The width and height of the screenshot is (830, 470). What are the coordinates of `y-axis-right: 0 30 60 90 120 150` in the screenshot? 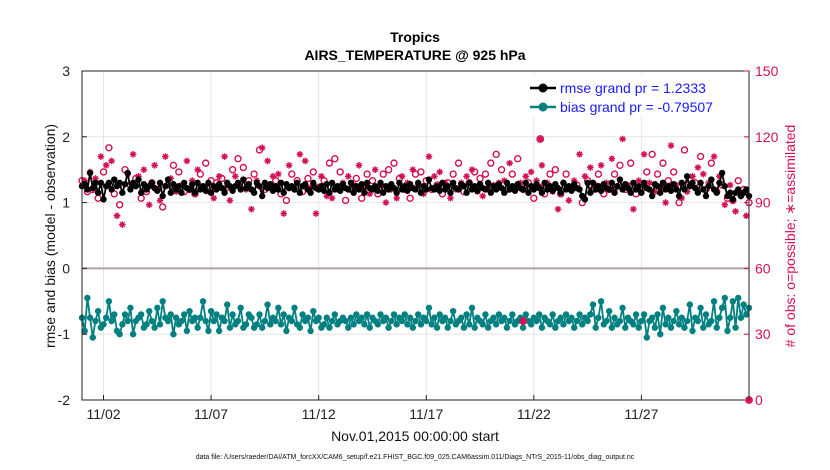 It's located at (761, 235).